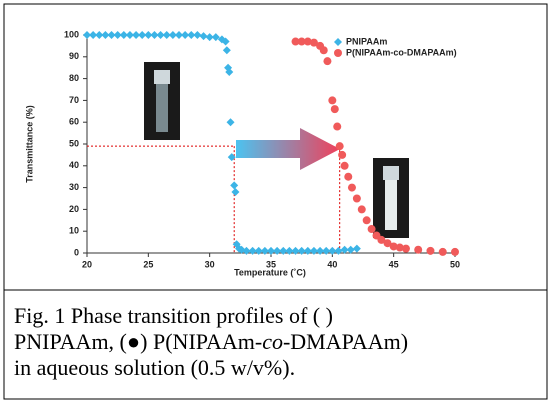 This screenshot has height=409, width=552. What do you see at coordinates (148, 264) in the screenshot?
I see `x-tick-label: 25` at bounding box center [148, 264].